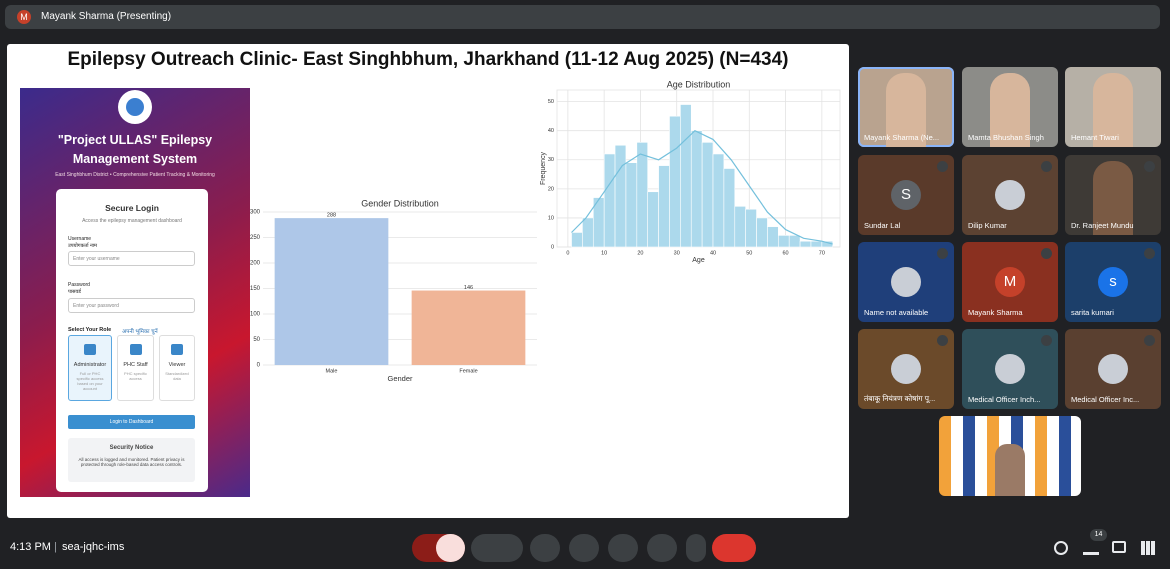  Describe the element at coordinates (79, 285) in the screenshot. I see `password-label: Password` at that location.